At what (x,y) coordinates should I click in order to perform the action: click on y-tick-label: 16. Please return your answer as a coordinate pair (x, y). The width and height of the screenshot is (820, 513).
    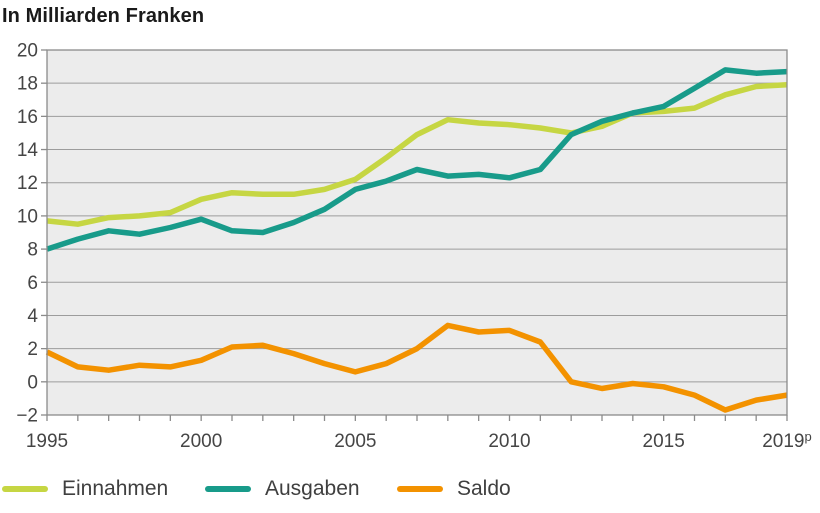
    Looking at the image, I should click on (27, 117).